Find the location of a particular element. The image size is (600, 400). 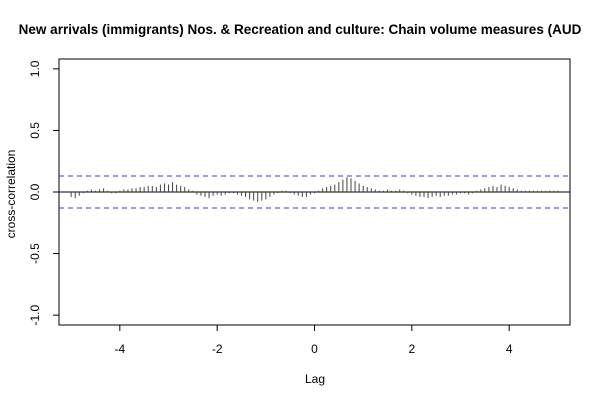

bars-layer is located at coordinates (314, 189).